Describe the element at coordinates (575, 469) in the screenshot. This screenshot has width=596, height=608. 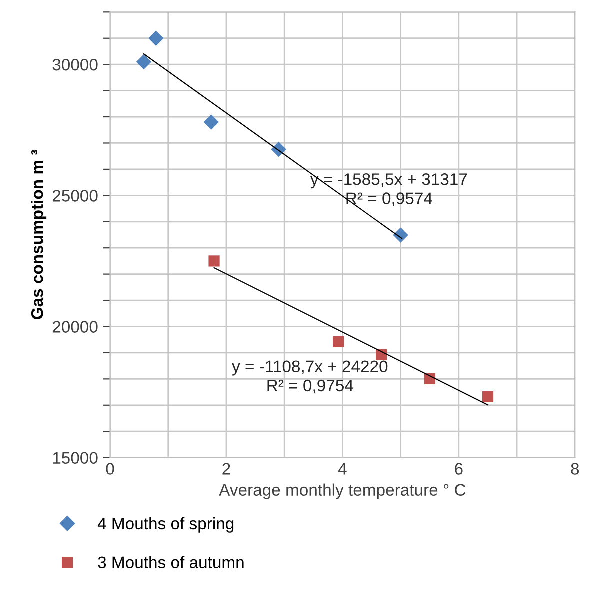
I see `x-tick-label: 8` at that location.